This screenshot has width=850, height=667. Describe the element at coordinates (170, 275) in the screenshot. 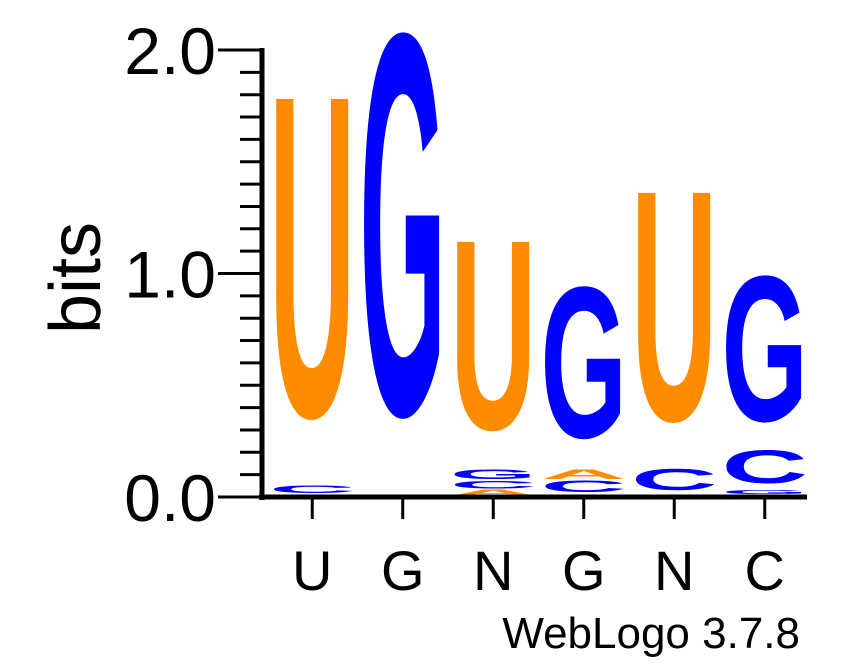

I see `y-tick-label: 1.0` at that location.